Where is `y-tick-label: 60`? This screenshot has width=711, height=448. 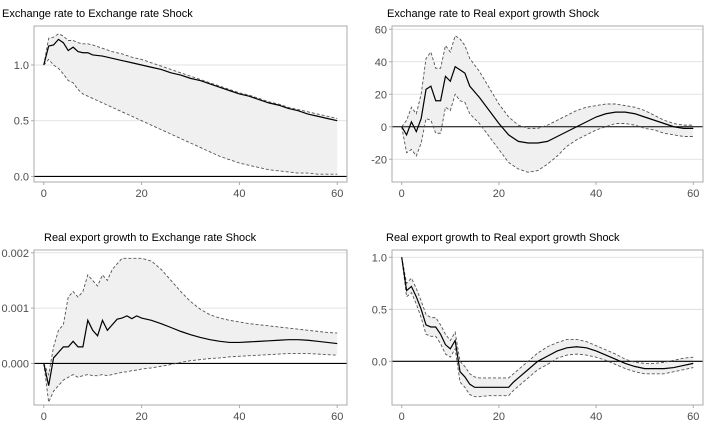
y-tick-label: 60 is located at coordinates (381, 30).